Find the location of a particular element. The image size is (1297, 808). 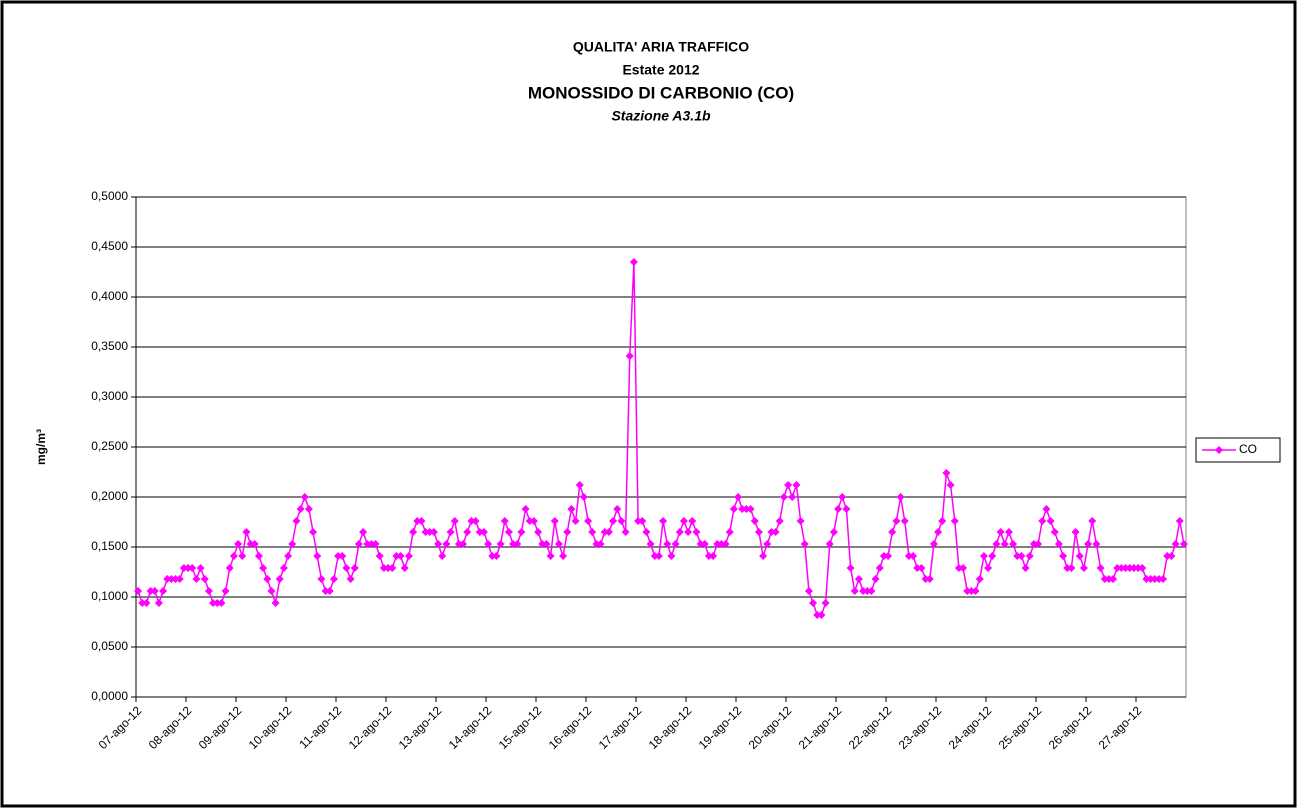

y-tick-label: 0,1000 is located at coordinates (109, 596).